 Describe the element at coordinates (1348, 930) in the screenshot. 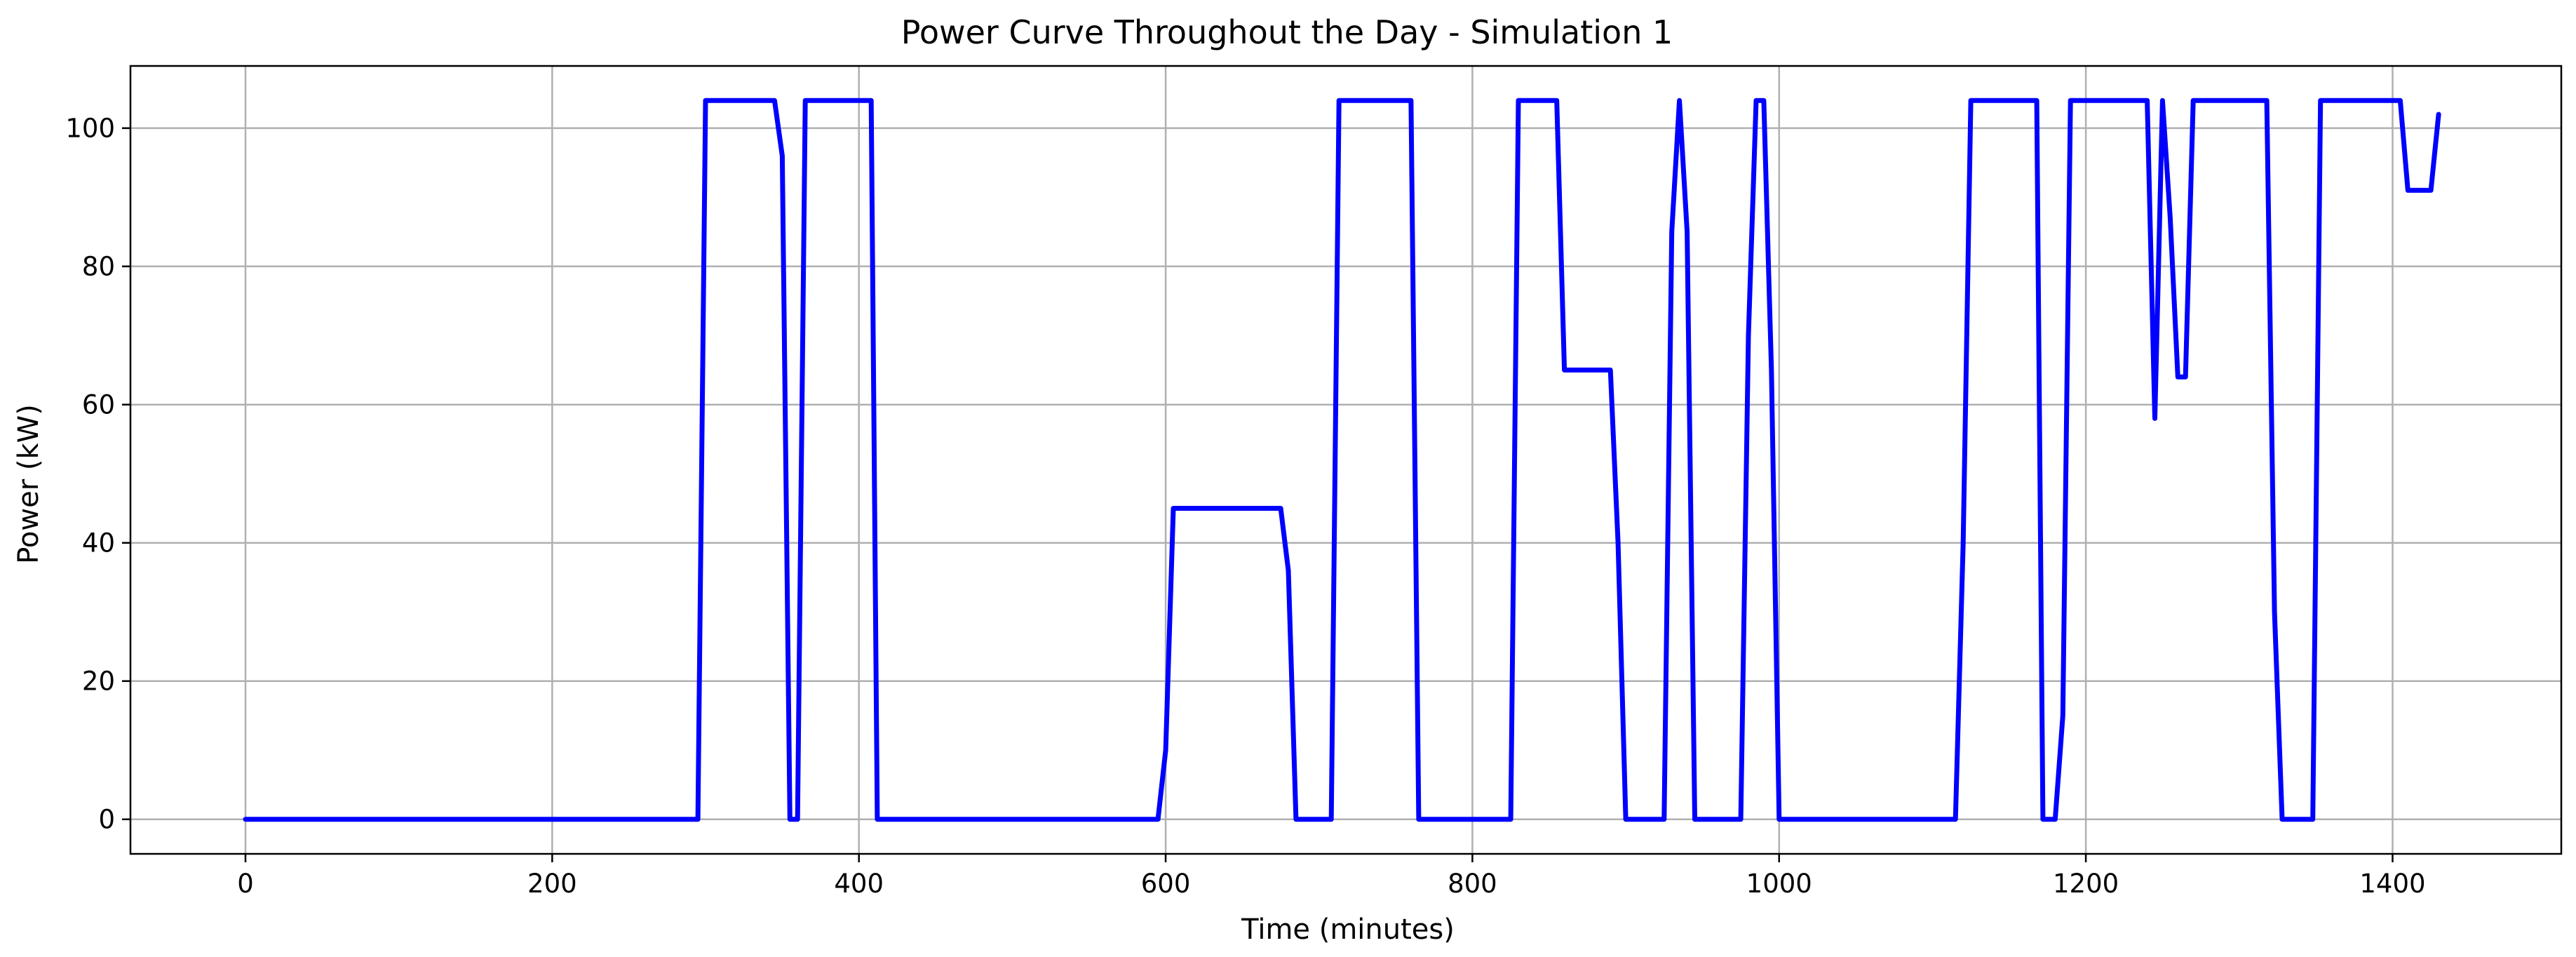

I see `x-axis-label: Time (minutes)` at that location.